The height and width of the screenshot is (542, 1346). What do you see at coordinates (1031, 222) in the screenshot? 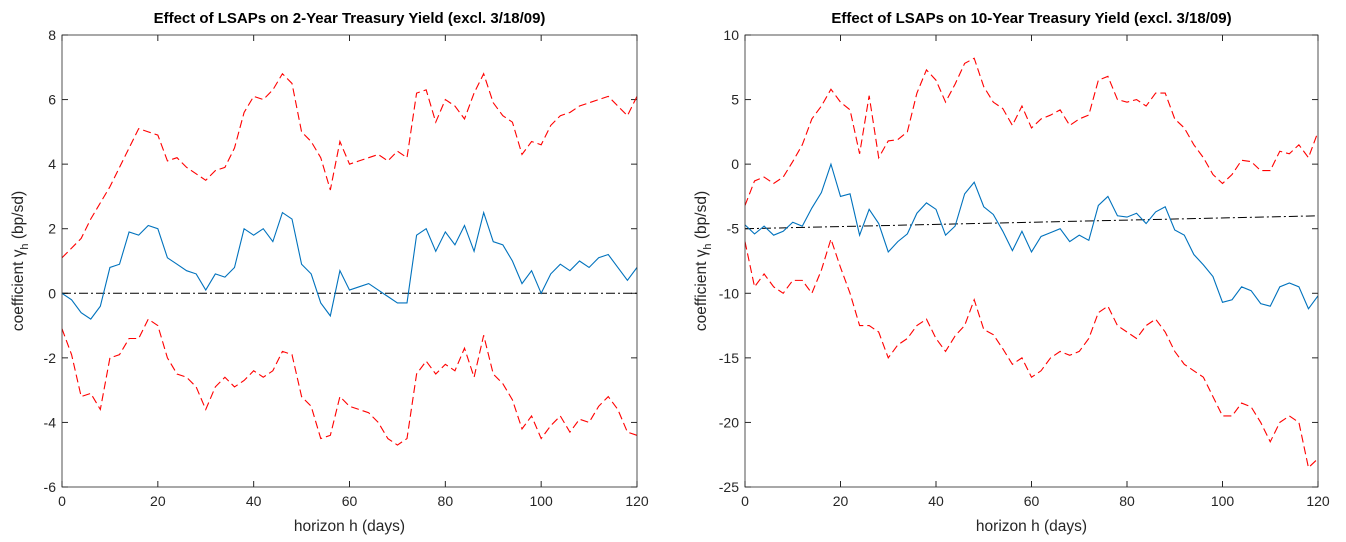
I see `reference-line` at bounding box center [1031, 222].